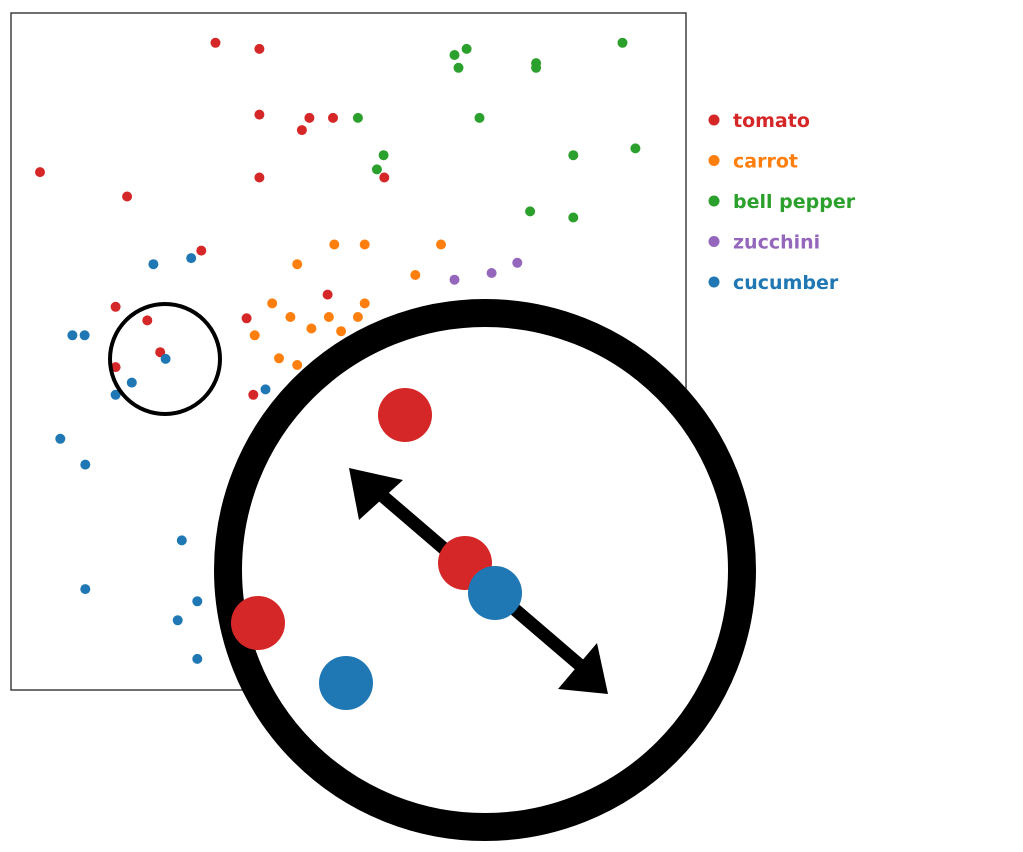 The image size is (1023, 852). I want to click on series-tomato, so click(212, 218).